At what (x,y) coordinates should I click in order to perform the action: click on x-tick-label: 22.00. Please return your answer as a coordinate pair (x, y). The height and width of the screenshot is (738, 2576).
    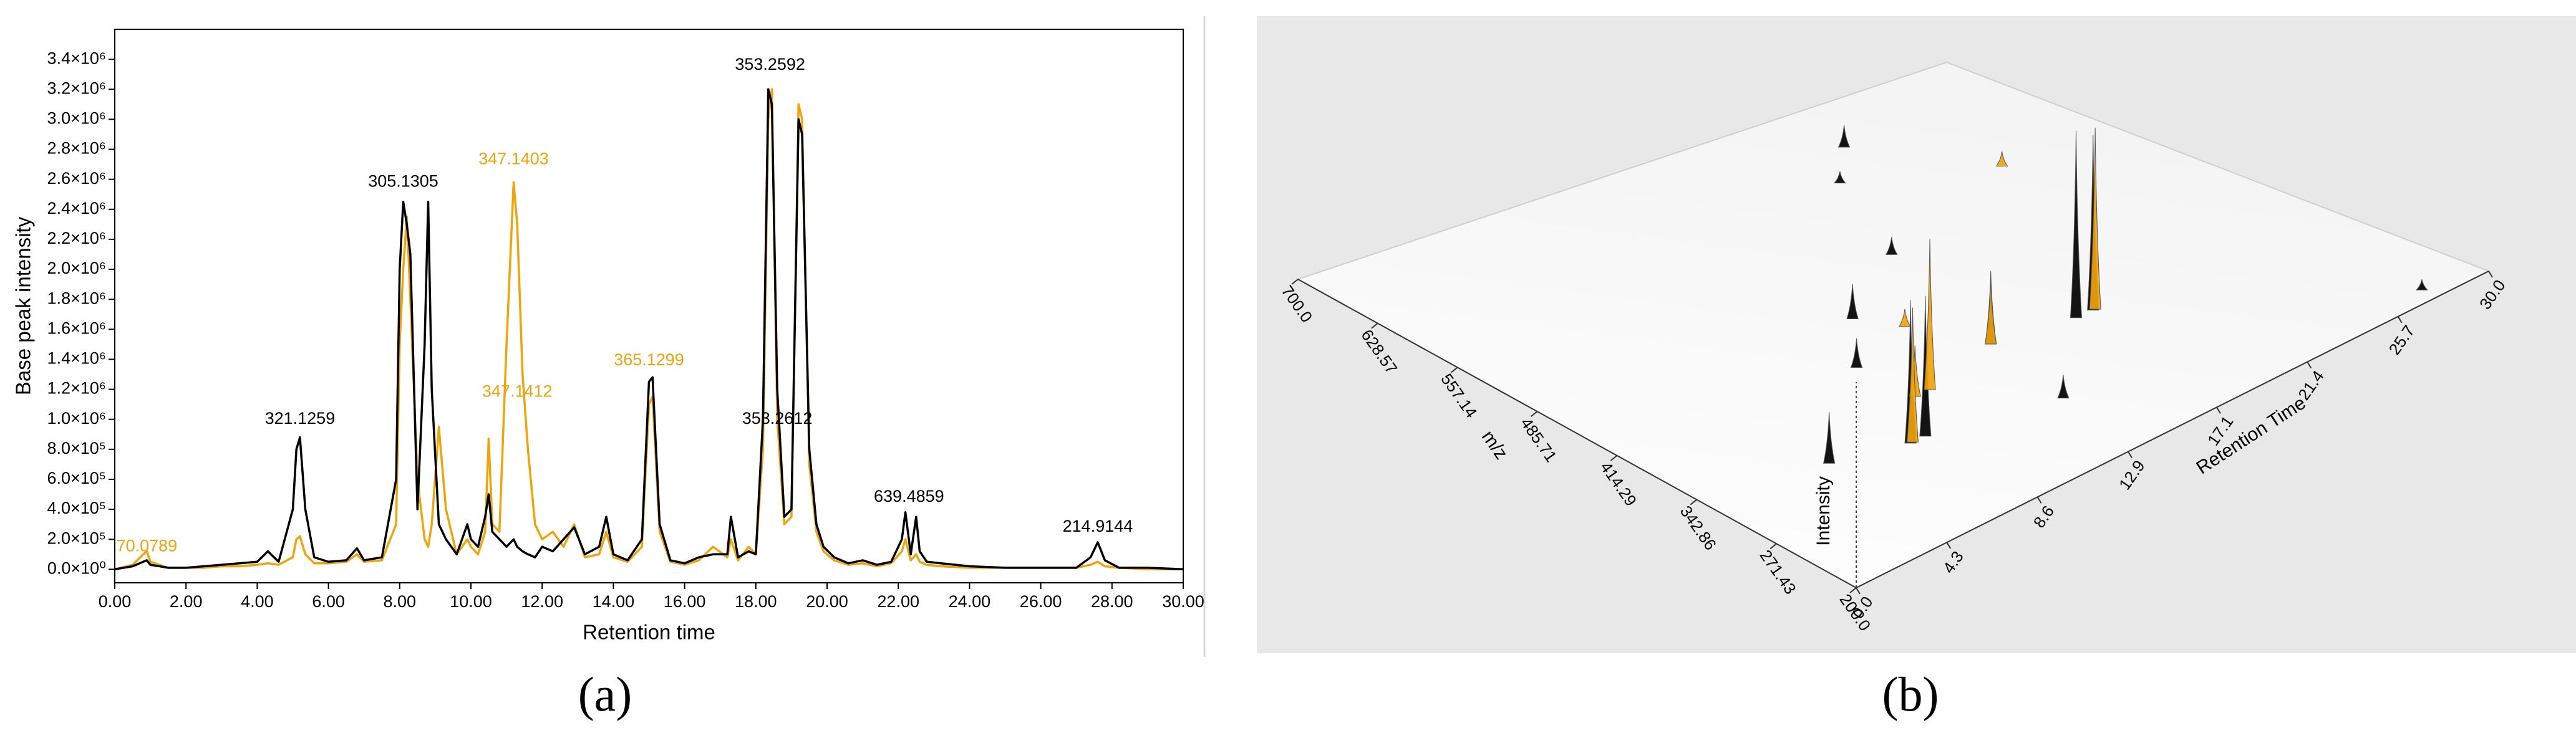
    Looking at the image, I should click on (898, 601).